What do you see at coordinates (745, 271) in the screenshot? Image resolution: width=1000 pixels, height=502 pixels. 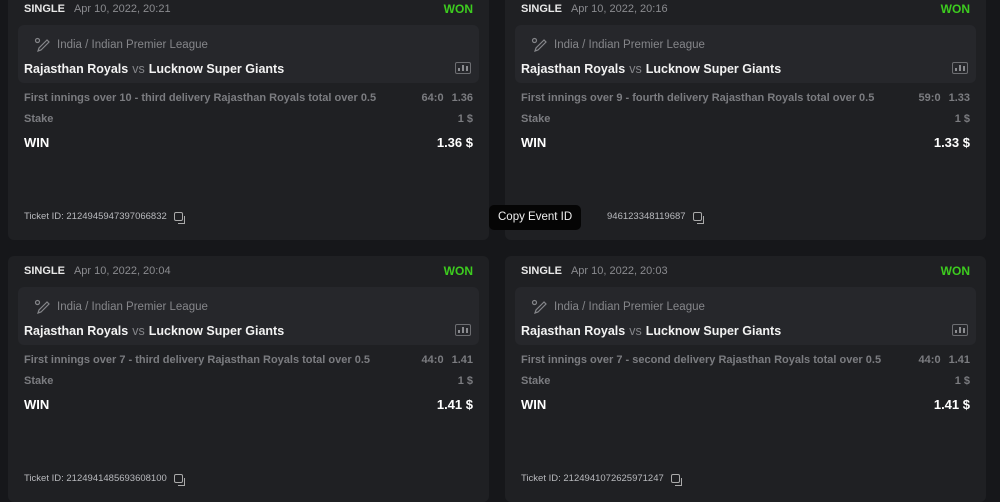 I see `ticket-header: SINGLE Apr 10, 2022, 20:03 WON` at bounding box center [745, 271].